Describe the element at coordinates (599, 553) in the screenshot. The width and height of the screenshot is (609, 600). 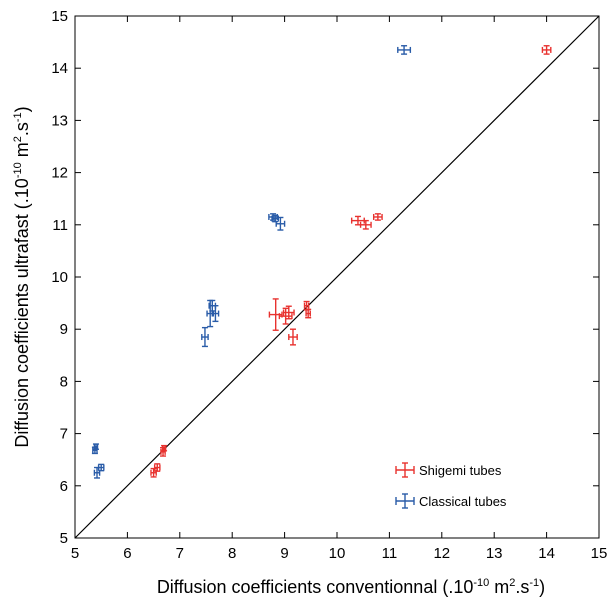
I see `x-tick-label: 15` at that location.